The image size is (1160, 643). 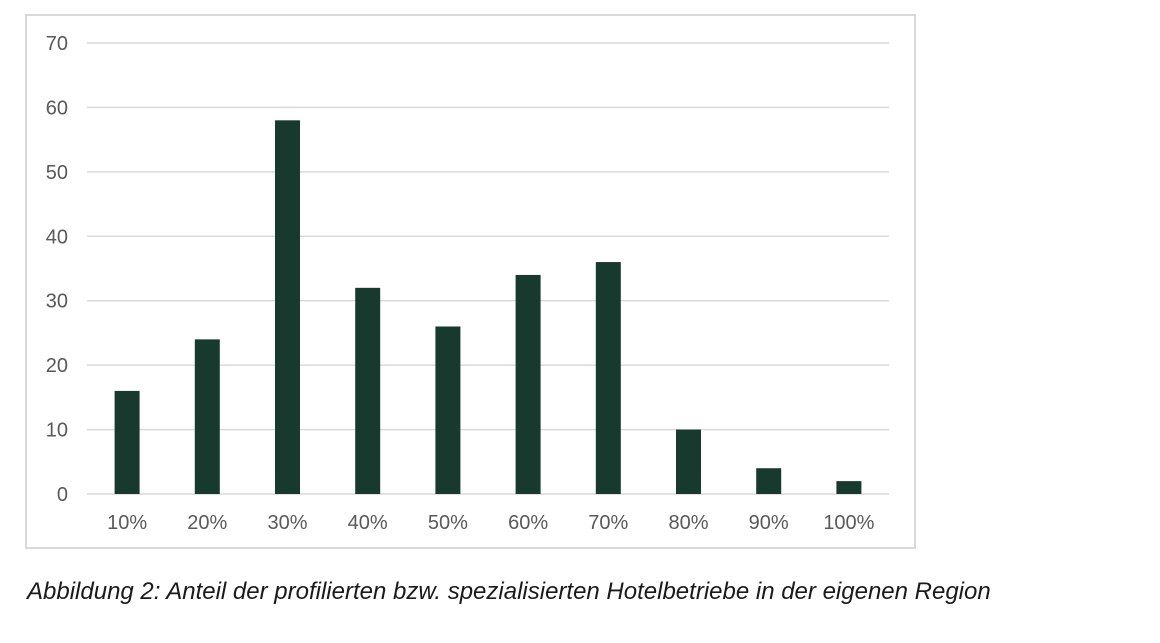 What do you see at coordinates (848, 523) in the screenshot?
I see `x-tick-label: 100%` at bounding box center [848, 523].